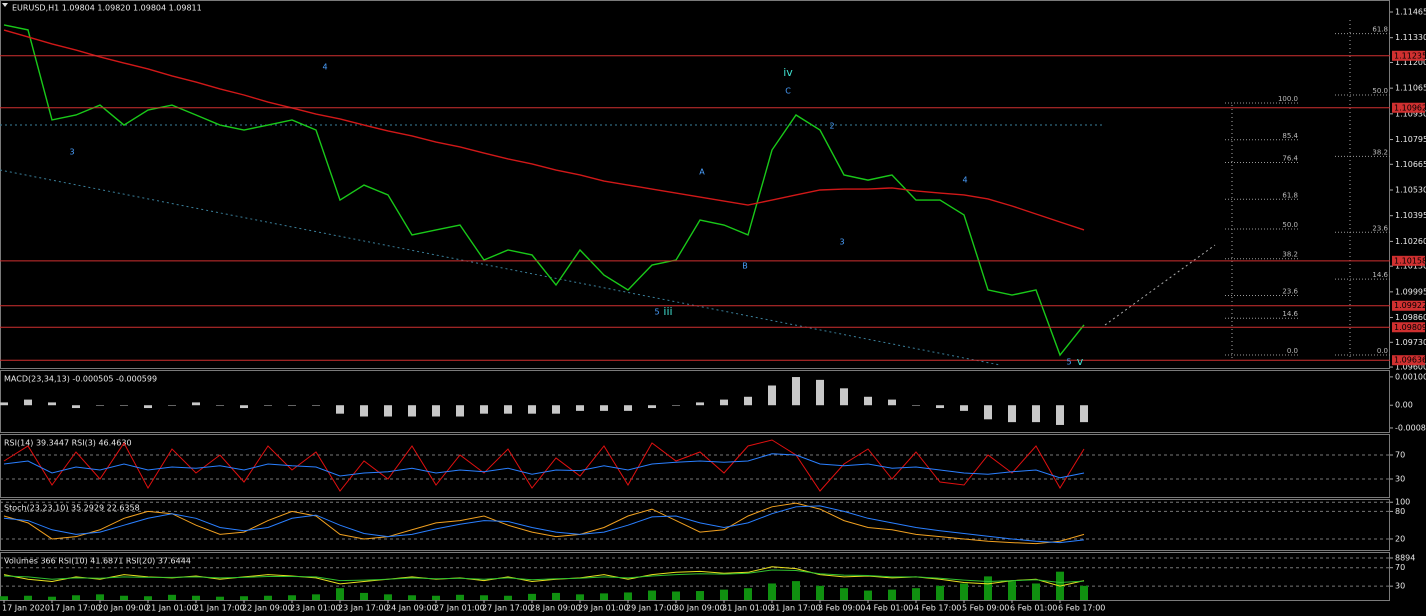 This screenshot has width=1426, height=616. What do you see at coordinates (651, 608) in the screenshot?
I see `x-tick-label: 29 Jan 17:00` at bounding box center [651, 608].